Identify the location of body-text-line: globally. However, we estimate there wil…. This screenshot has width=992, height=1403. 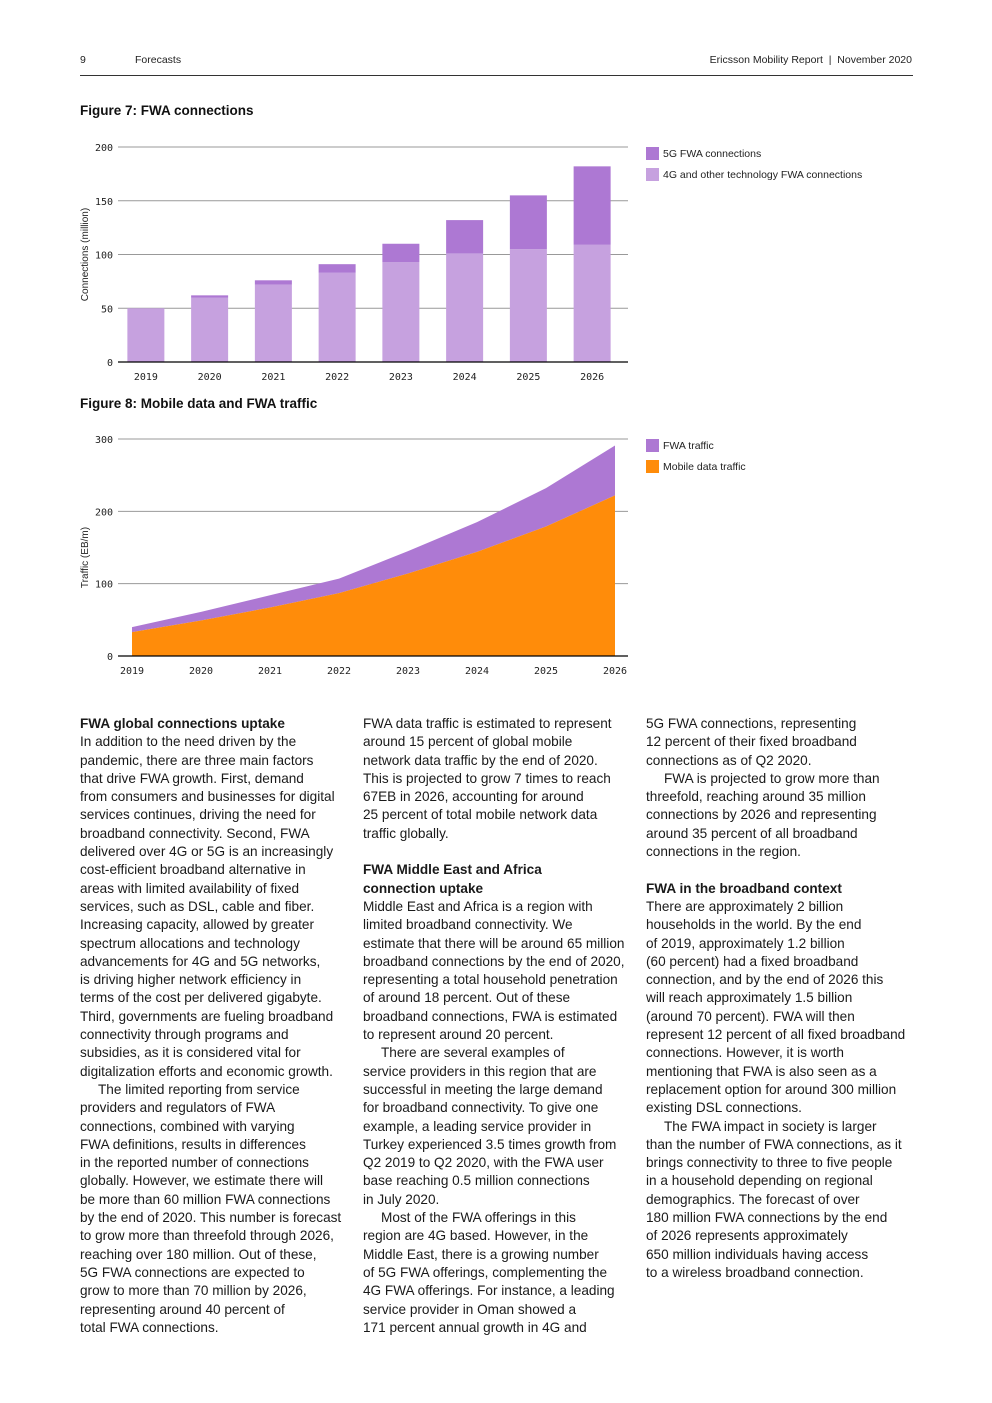
(202, 1181).